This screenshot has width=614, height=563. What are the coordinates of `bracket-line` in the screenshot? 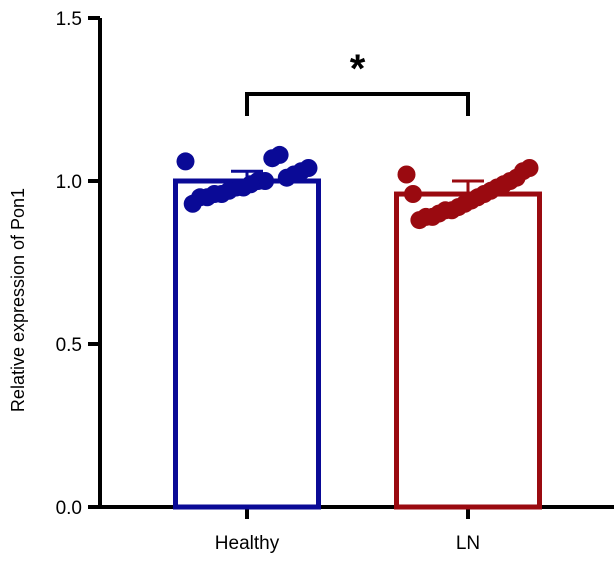 It's located at (357, 104).